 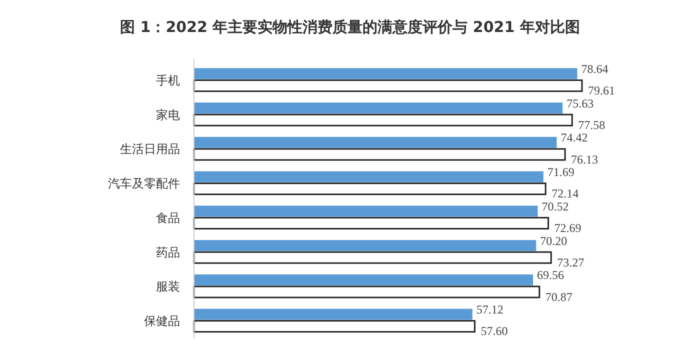 What do you see at coordinates (565, 193) in the screenshot?
I see `data-label: 72.14` at bounding box center [565, 193].